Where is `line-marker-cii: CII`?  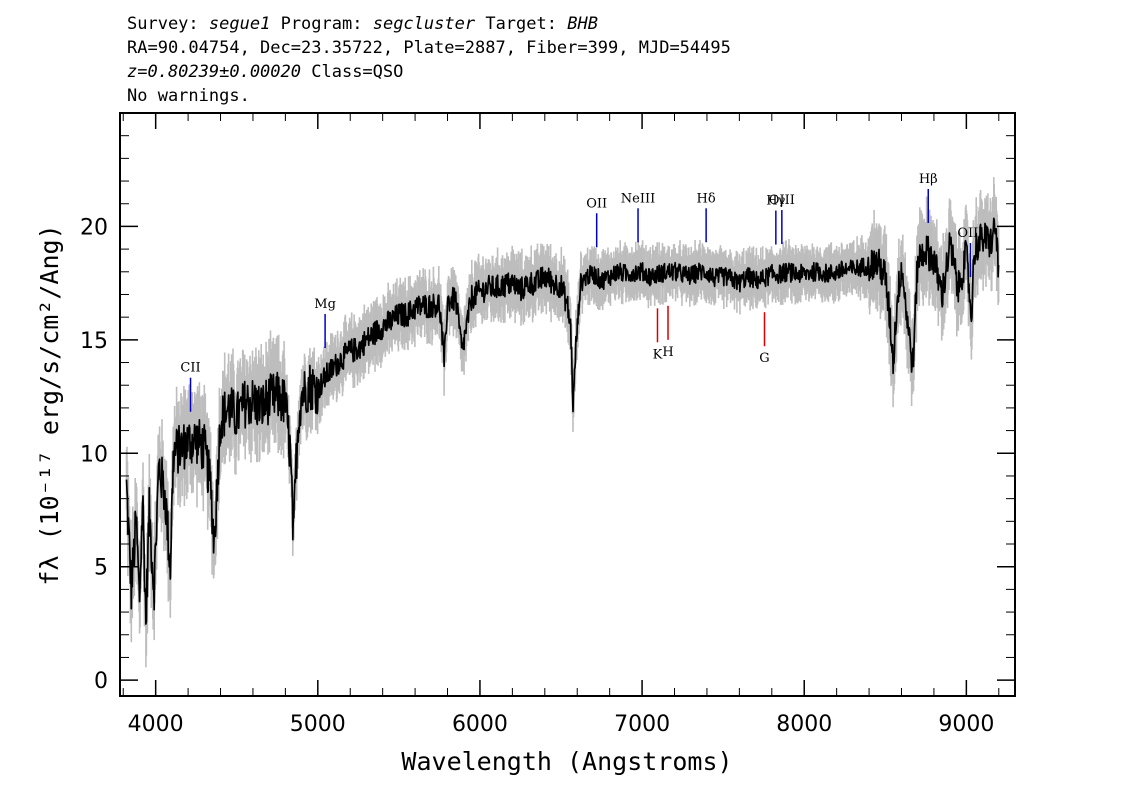 line-marker-cii: CII is located at coordinates (190, 386).